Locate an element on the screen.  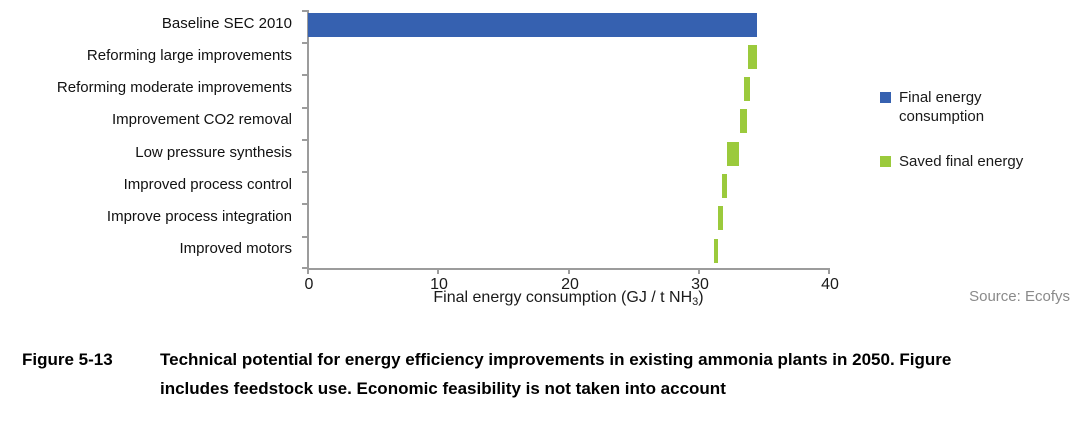
bar-improved-process-control is located at coordinates (725, 186).